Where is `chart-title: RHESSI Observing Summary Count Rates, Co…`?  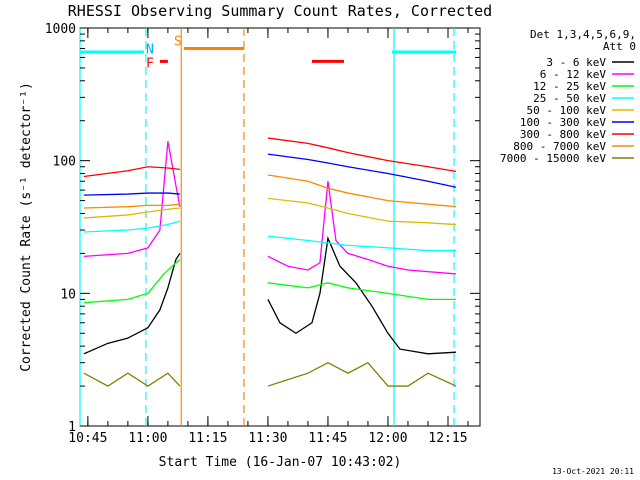
chart-title: RHESSI Observing Summary Count Rates, Co… is located at coordinates (280, 11).